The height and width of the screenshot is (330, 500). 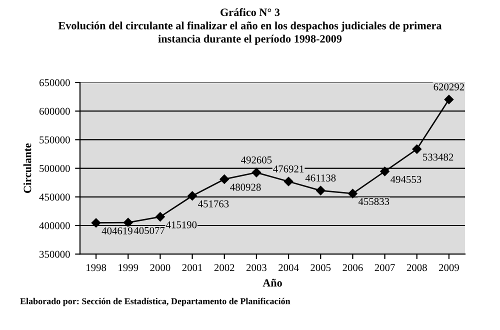 I want to click on x-tick-label: 2009, so click(x=449, y=268).